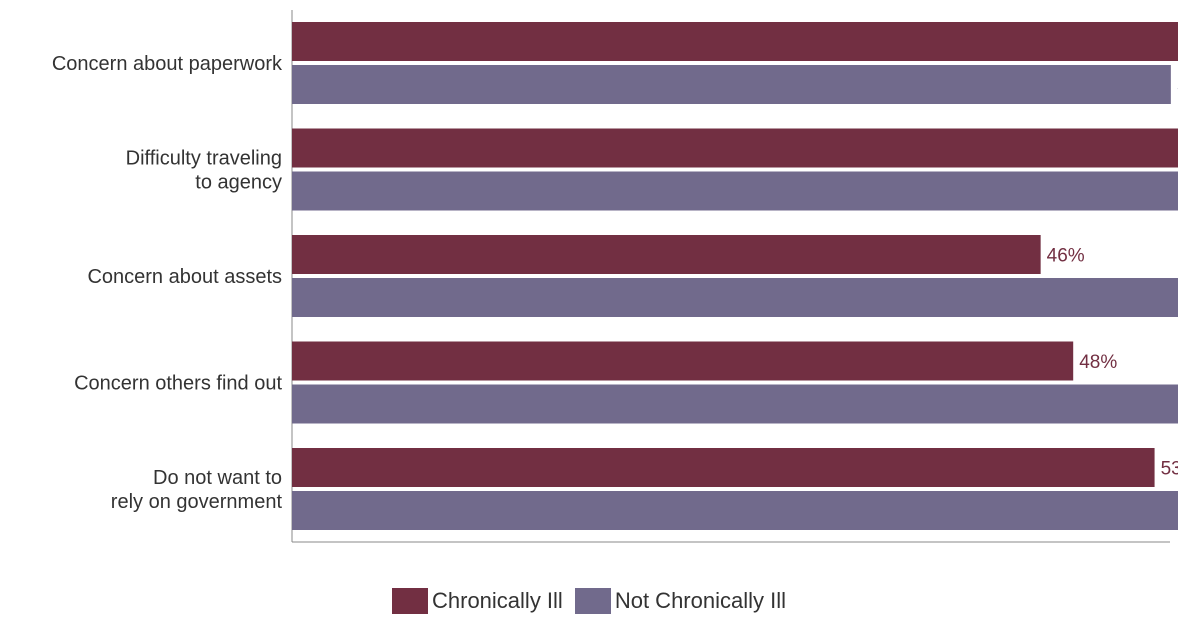  What do you see at coordinates (1169, 469) in the screenshot?
I see `data-label: 53%` at bounding box center [1169, 469].